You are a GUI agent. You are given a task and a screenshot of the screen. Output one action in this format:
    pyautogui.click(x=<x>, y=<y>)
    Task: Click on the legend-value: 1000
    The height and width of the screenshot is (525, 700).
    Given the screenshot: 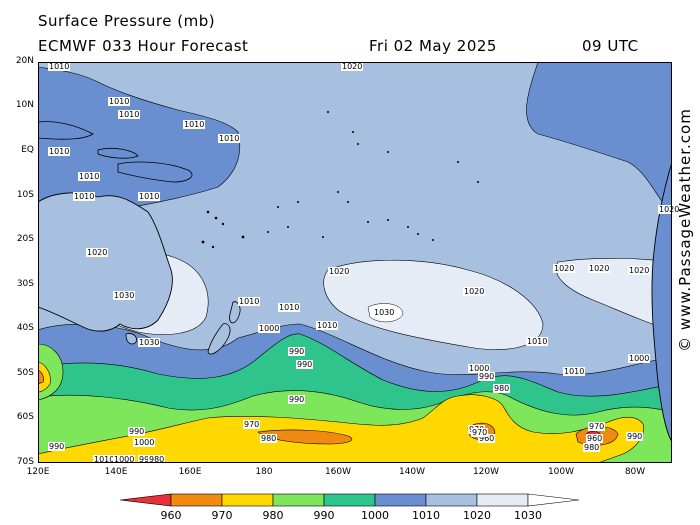 What is the action you would take?
    pyautogui.click(x=375, y=515)
    